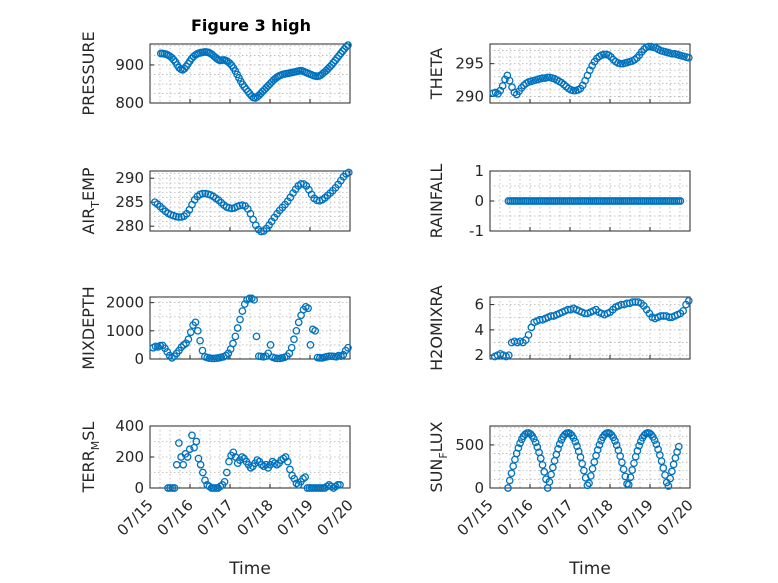 This screenshot has height=583, width=778. What do you see at coordinates (335, 517) in the screenshot?
I see `x-tick-label: 07/20` at bounding box center [335, 517].